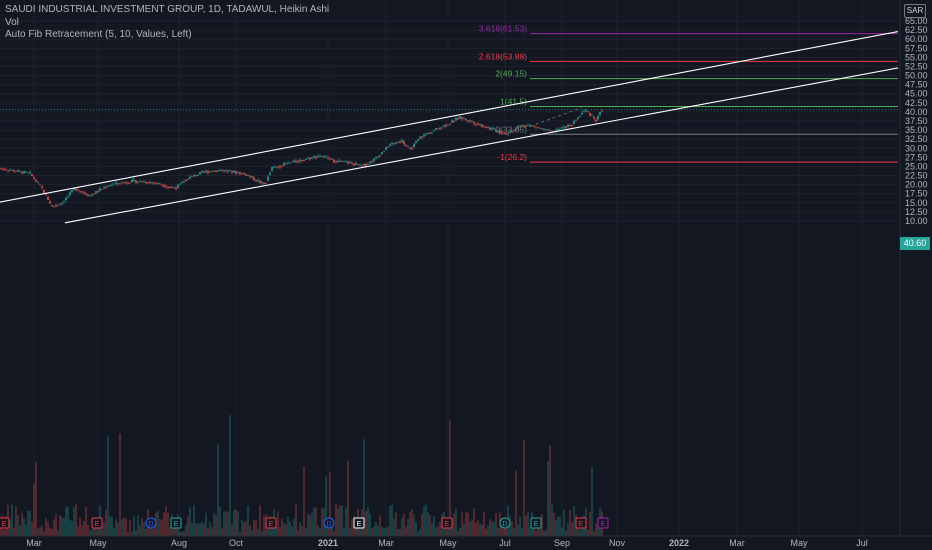 This screenshot has width=932, height=550. I want to click on last-price-label: 40.60, so click(915, 243).